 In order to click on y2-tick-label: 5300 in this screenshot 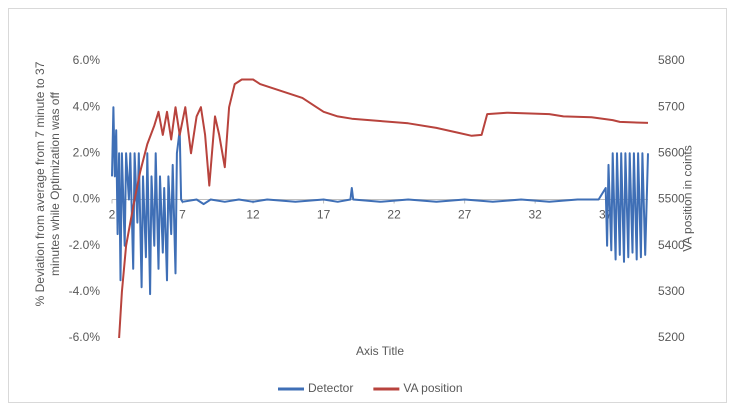, I will do `click(671, 291)`.